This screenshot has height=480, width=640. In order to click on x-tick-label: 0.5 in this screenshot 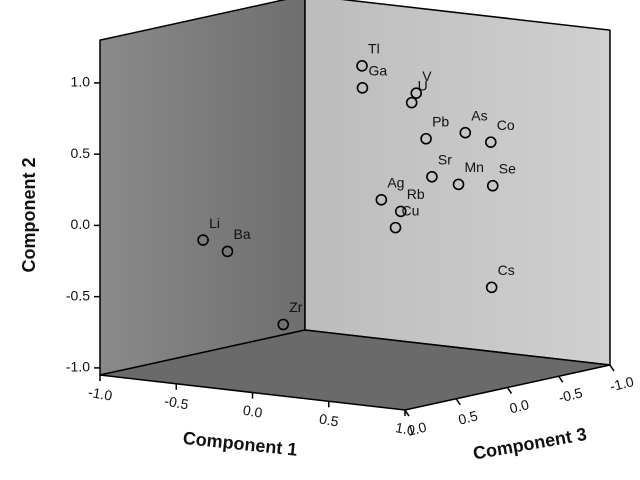, I will do `click(329, 419)`.